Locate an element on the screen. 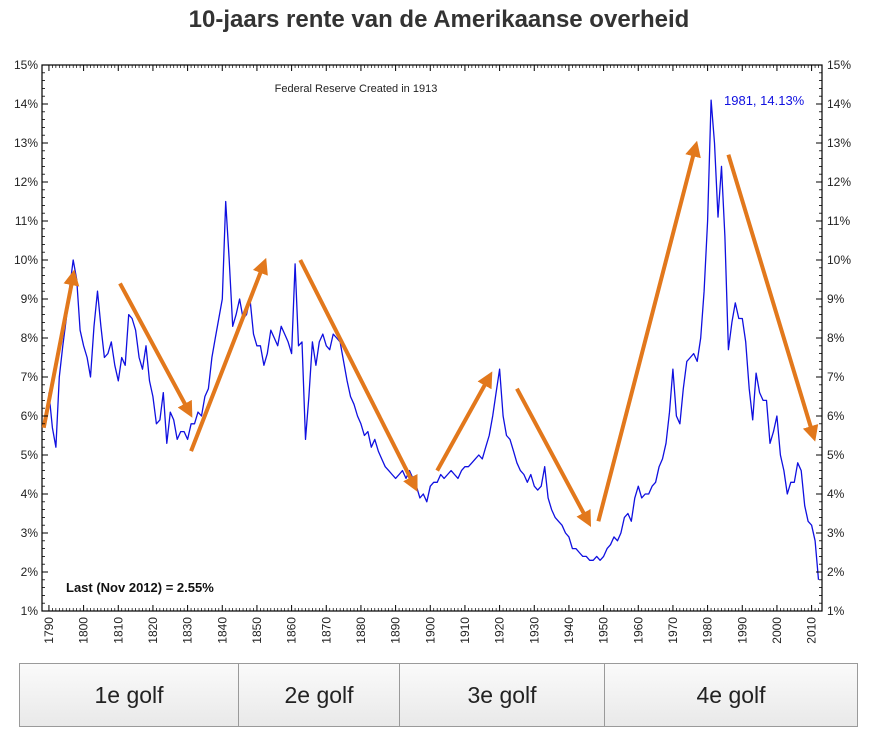 This screenshot has height=735, width=878. x-tick-label: 1980 is located at coordinates (708, 630).